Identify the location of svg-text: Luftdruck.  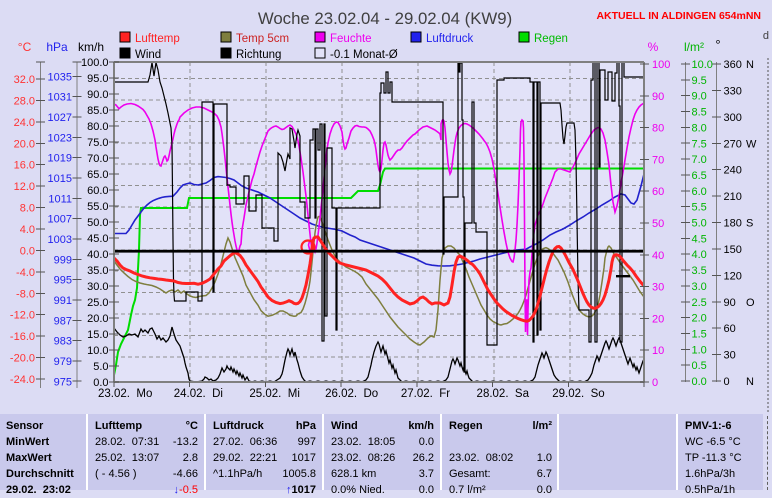
(450, 39).